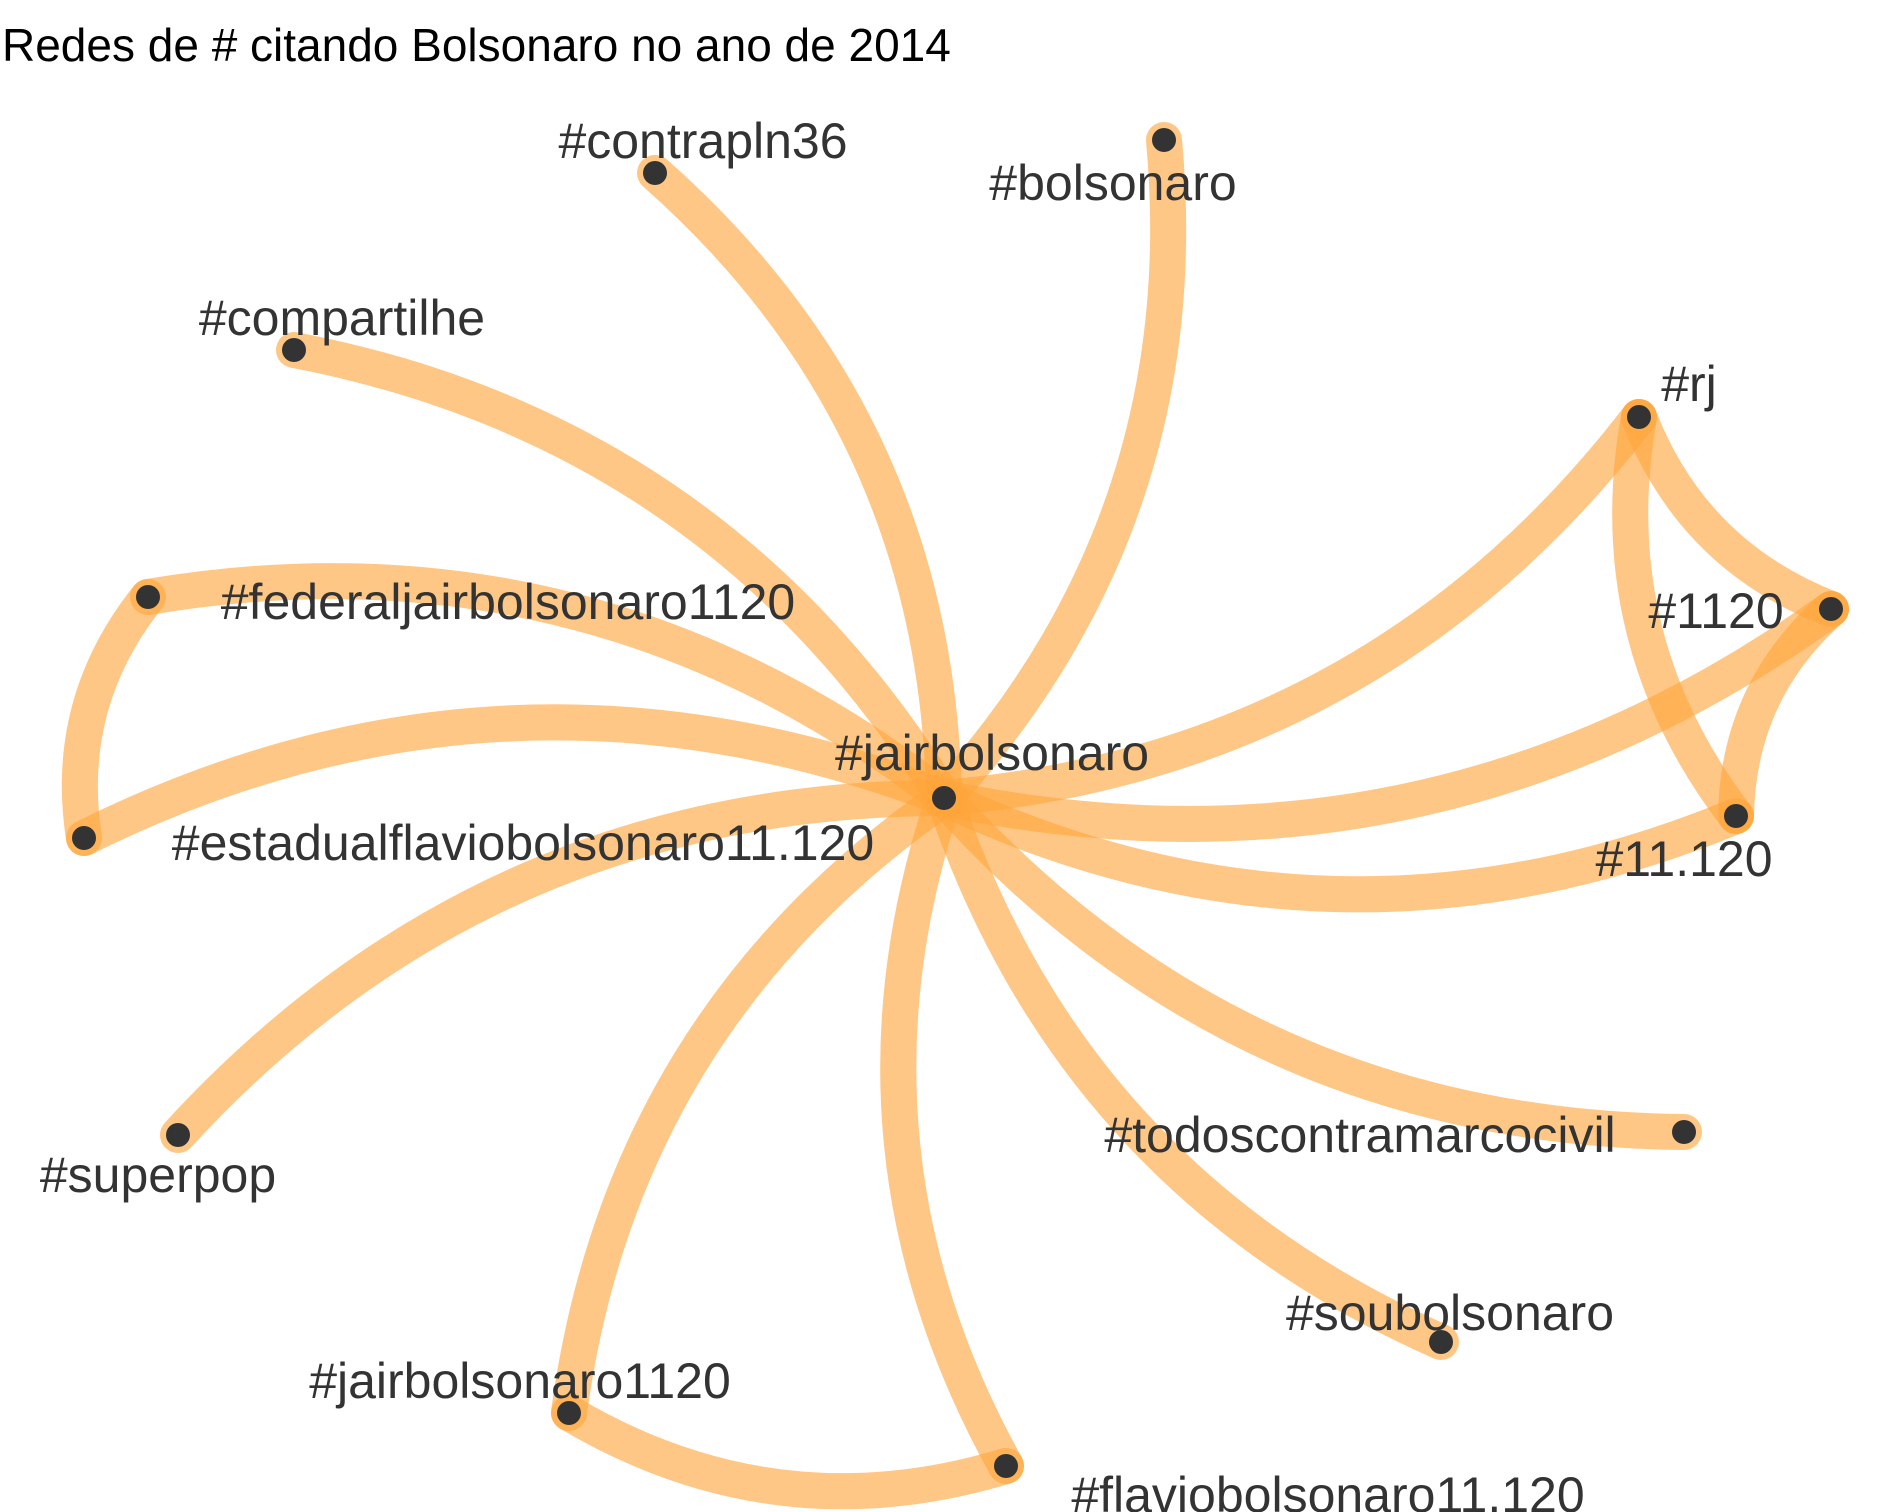  Describe the element at coordinates (1683, 859) in the screenshot. I see `node-label-11120: #11.120` at that location.